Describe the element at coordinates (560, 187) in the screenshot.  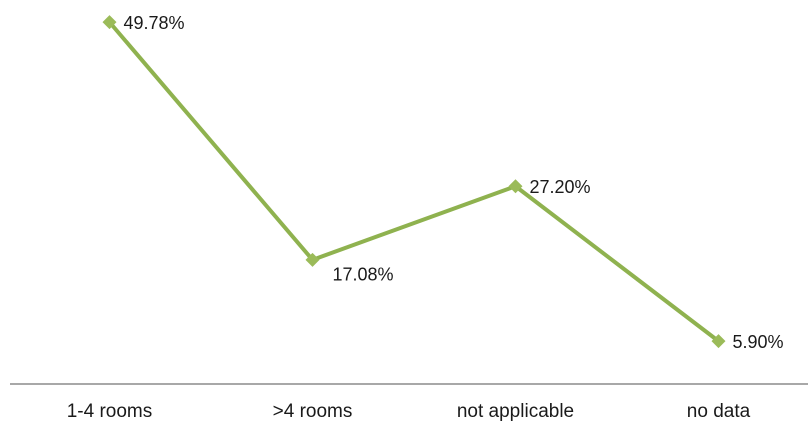
I see `data-label: 27.20%` at that location.